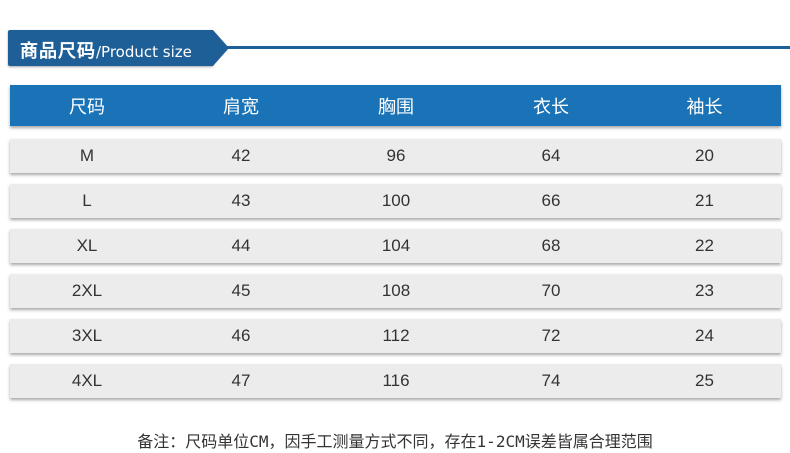  Describe the element at coordinates (704, 200) in the screenshot. I see `cell-sleeve: 21` at that location.